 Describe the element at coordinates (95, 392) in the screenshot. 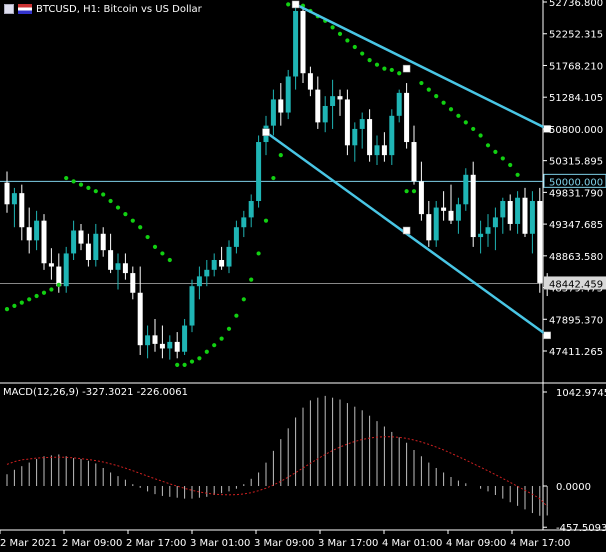

I see `macd-title: MACD(12,26,9) -327.3021 -226.0061` at that location.